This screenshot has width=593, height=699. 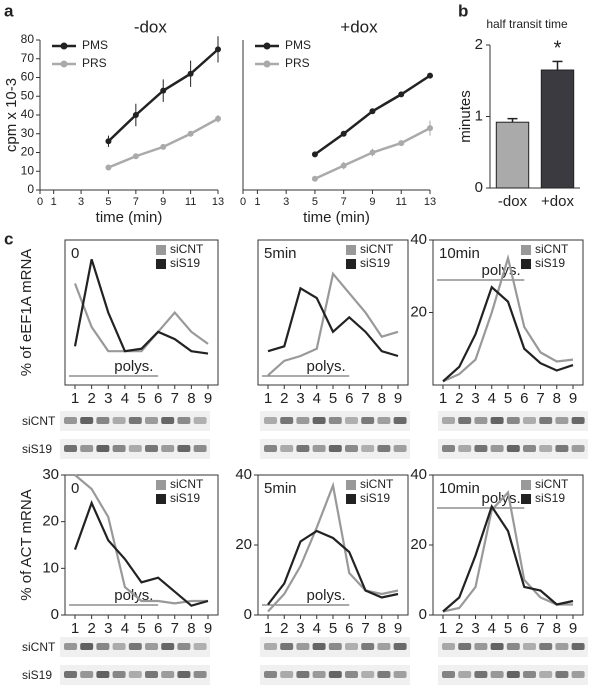 I want to click on legend-label: siS19, so click(x=375, y=498).